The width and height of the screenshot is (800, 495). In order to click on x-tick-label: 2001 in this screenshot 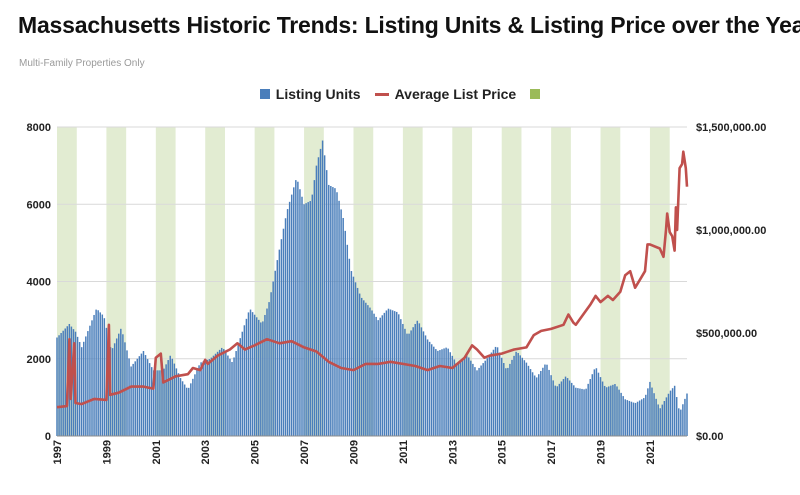, I will do `click(157, 452)`.